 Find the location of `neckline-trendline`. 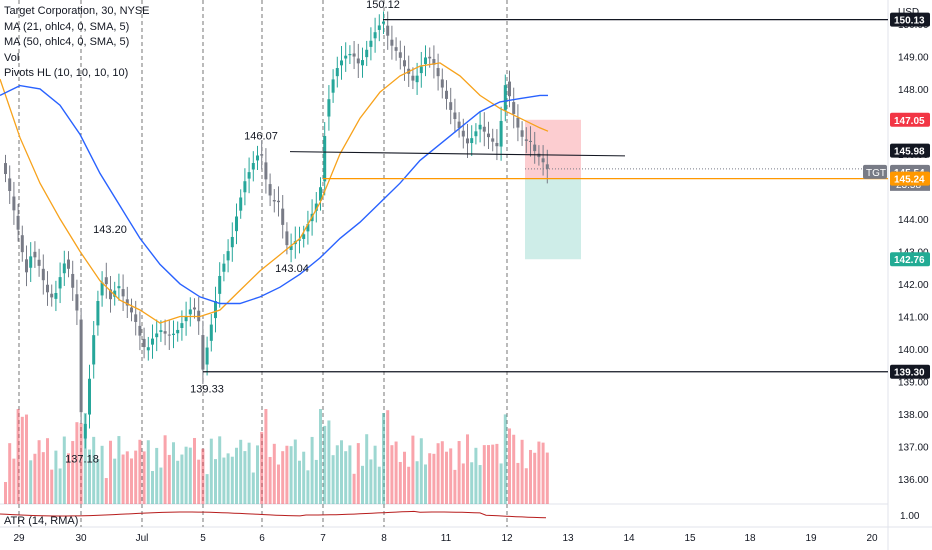

neckline-trendline is located at coordinates (457, 154).